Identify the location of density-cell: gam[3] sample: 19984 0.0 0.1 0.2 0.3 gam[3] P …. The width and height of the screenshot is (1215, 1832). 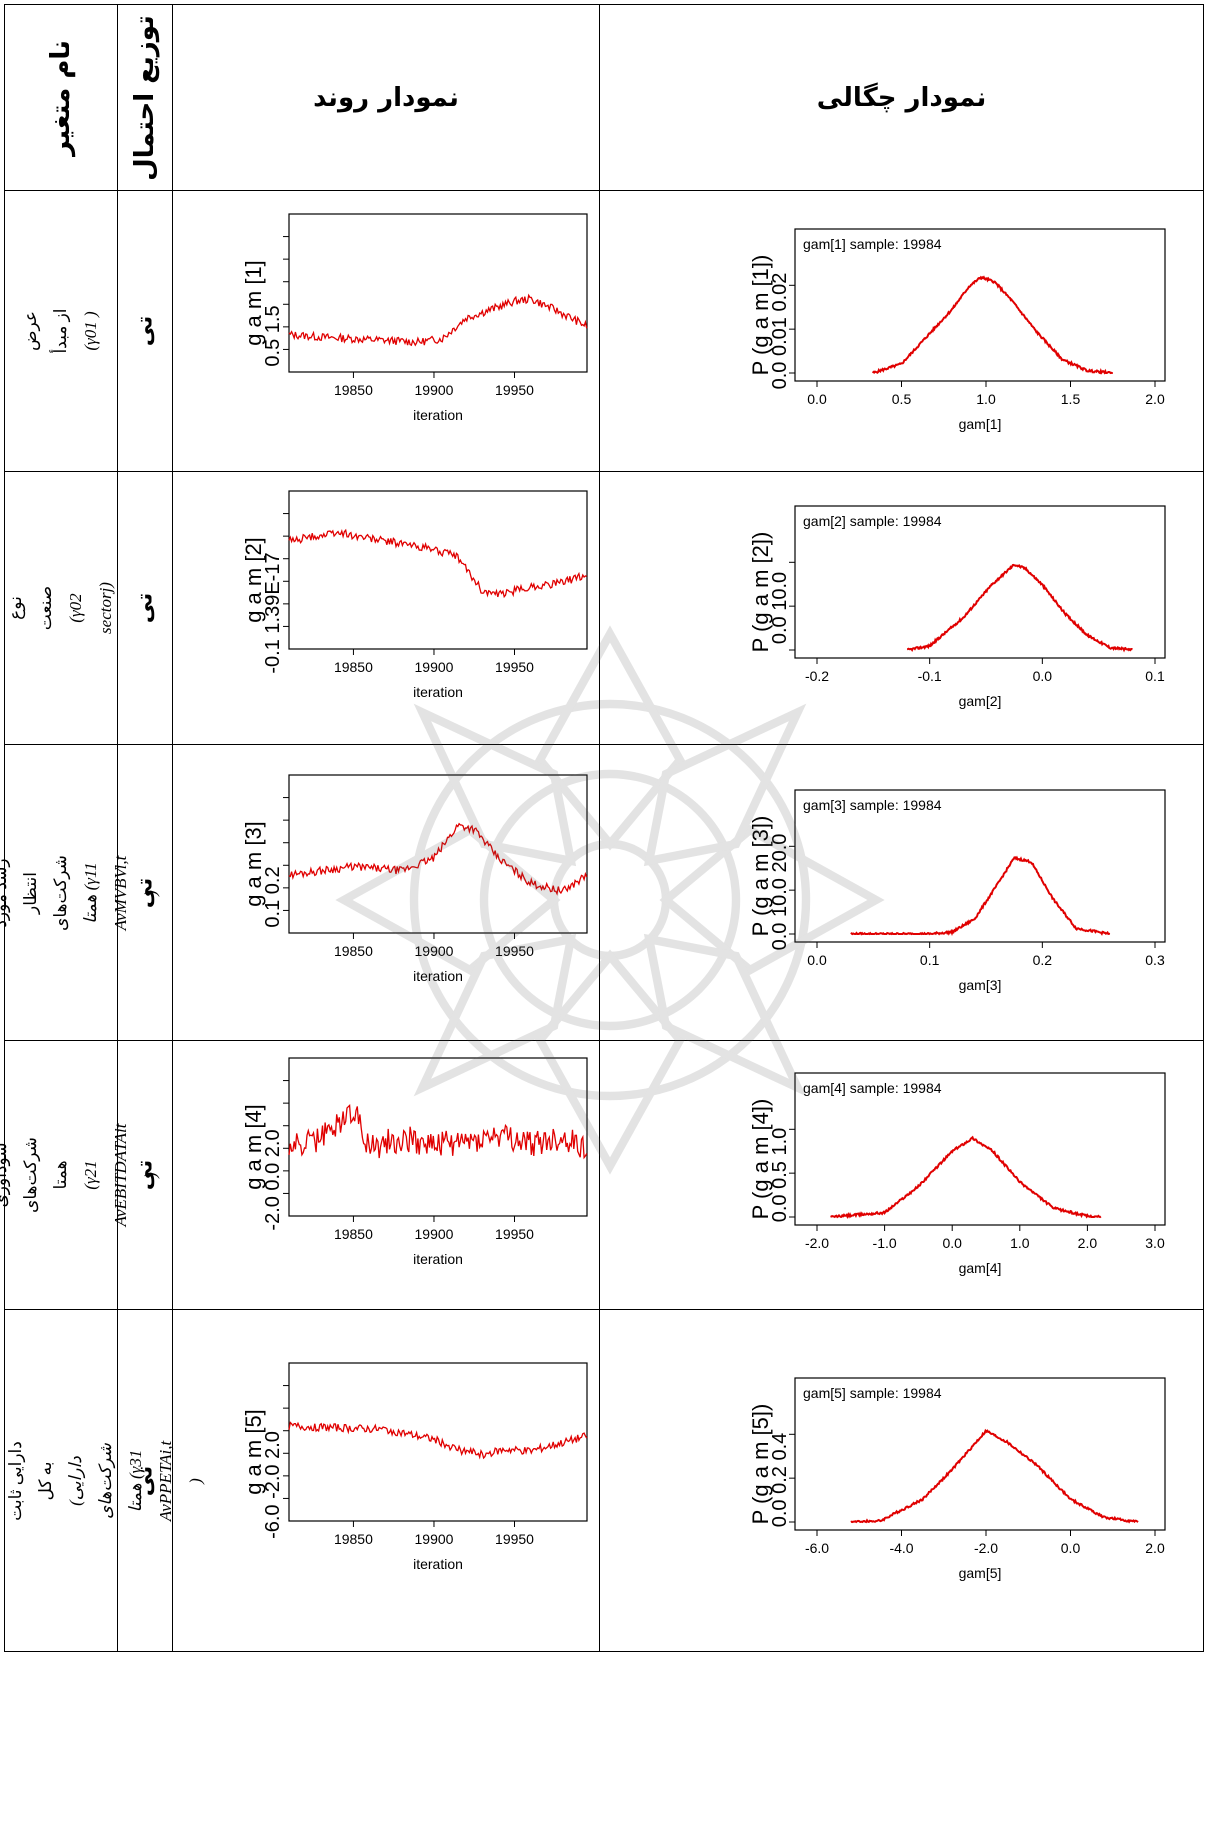
(901, 892).